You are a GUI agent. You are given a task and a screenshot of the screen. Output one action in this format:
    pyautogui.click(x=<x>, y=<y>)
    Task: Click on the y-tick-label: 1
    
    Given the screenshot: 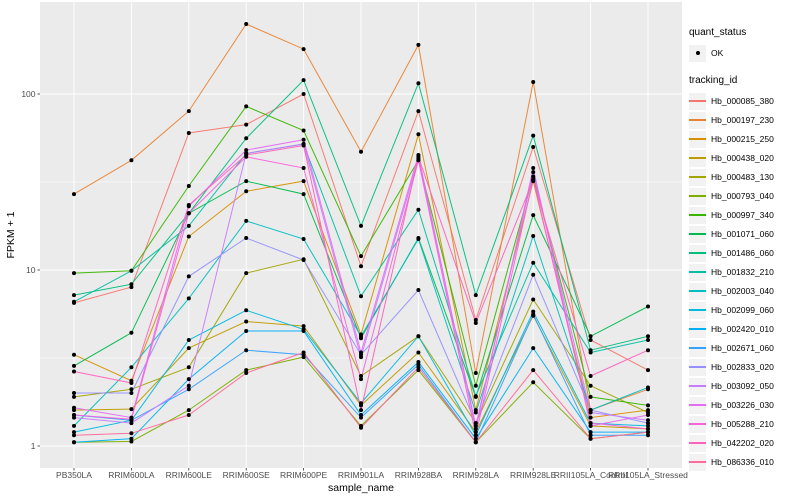 What is the action you would take?
    pyautogui.click(x=33, y=446)
    